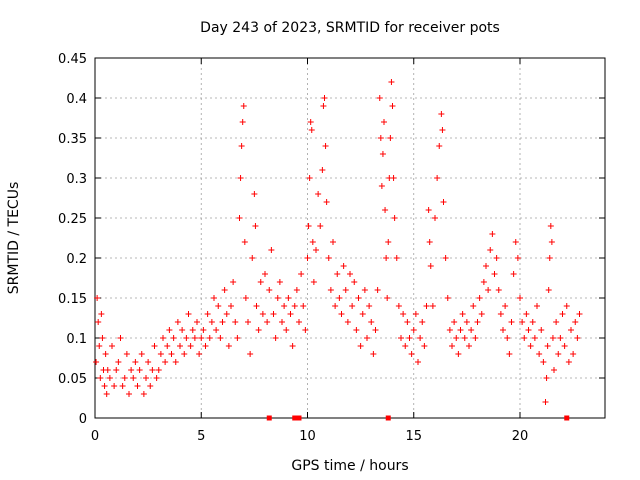 This screenshot has height=480, width=640. What do you see at coordinates (95, 436) in the screenshot?
I see `x-tick-label: 0` at bounding box center [95, 436].